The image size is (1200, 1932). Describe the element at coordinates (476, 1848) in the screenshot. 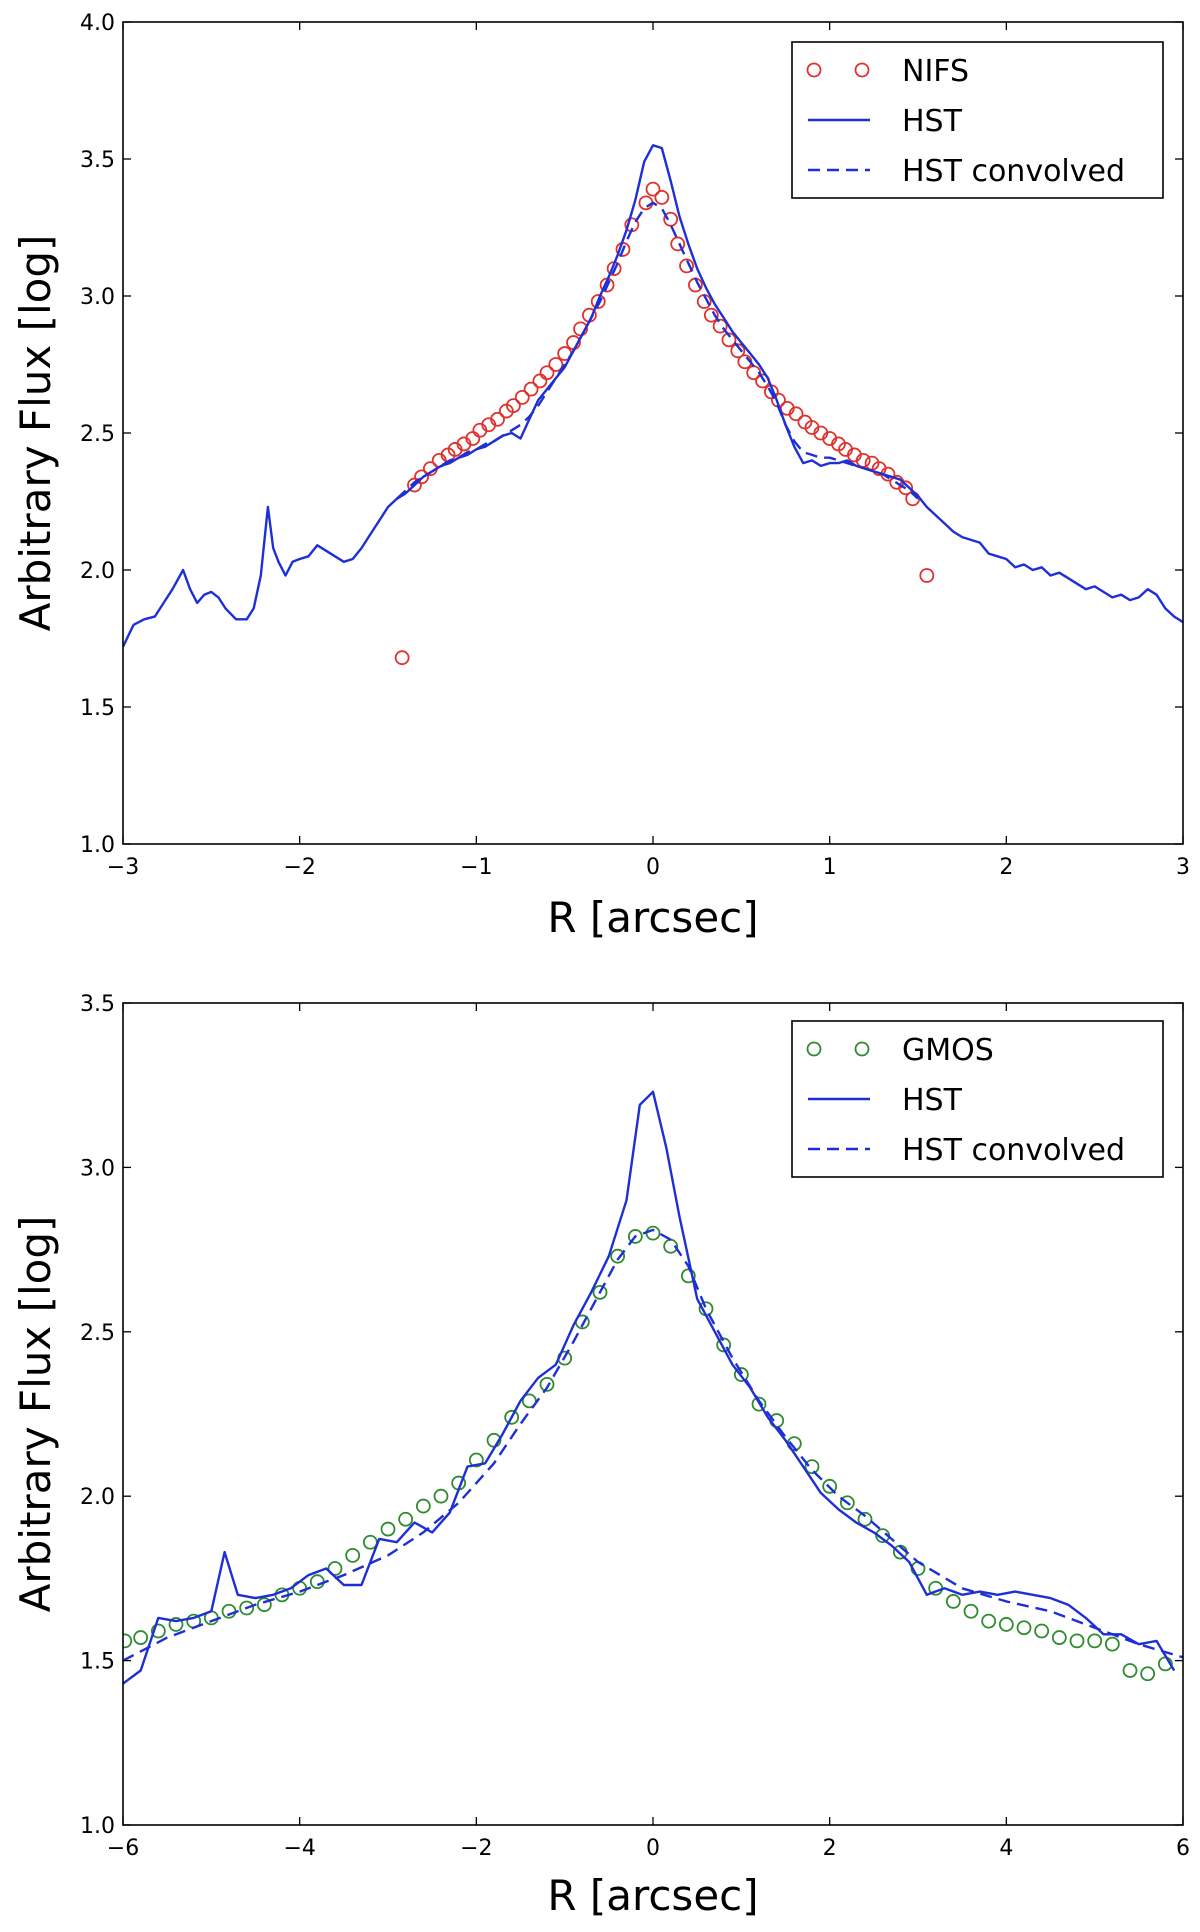

I see `x-tick-label: −2` at that location.